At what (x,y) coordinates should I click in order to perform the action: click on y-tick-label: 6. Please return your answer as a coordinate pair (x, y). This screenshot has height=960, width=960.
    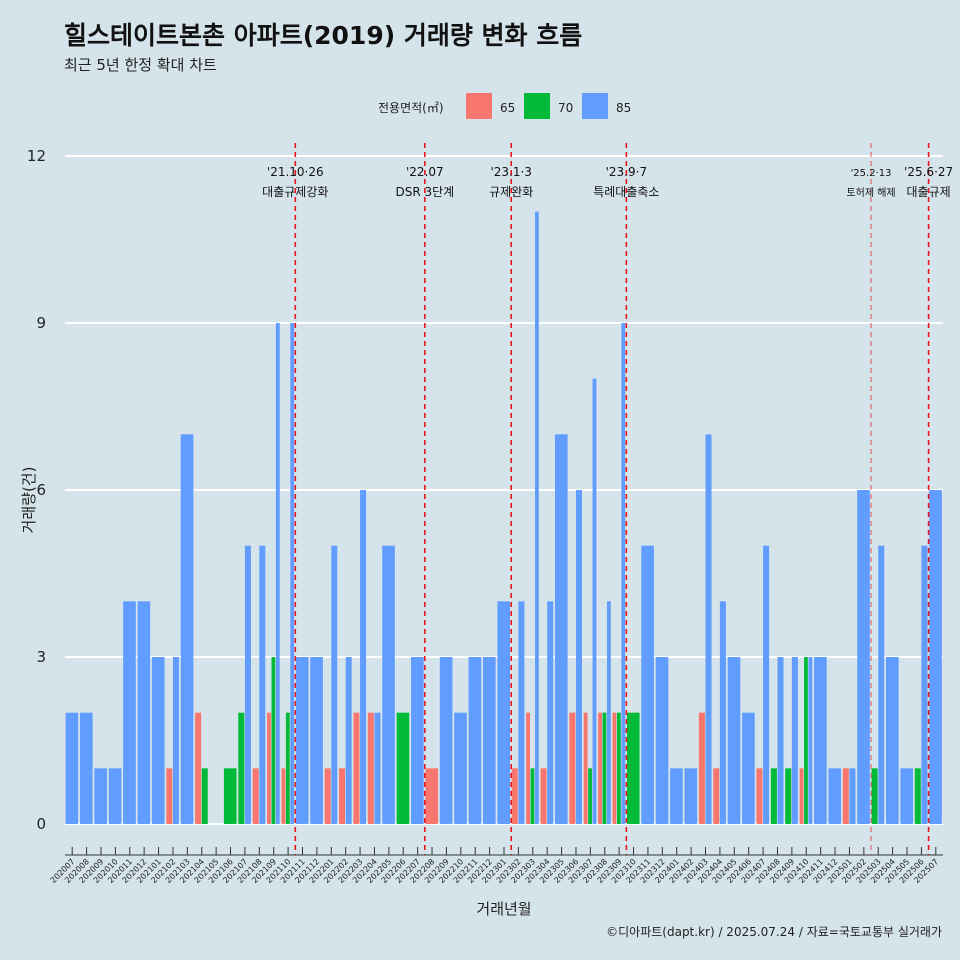
    Looking at the image, I should click on (41, 490).